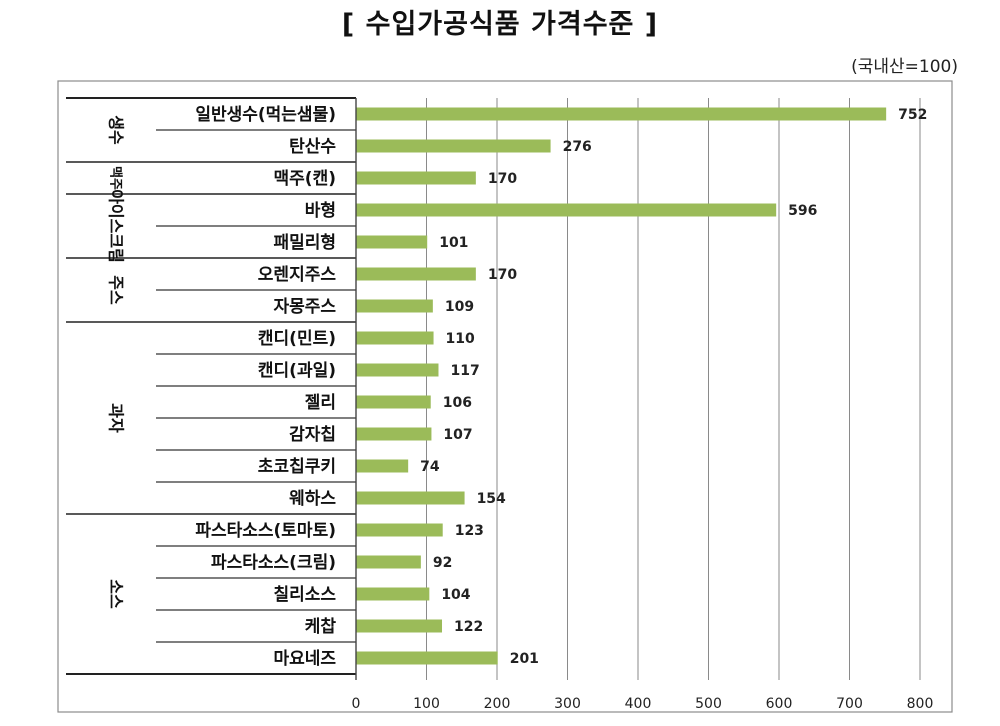 Image resolution: width=1000 pixels, height=726 pixels. I want to click on x-tick-label: 500, so click(708, 704).